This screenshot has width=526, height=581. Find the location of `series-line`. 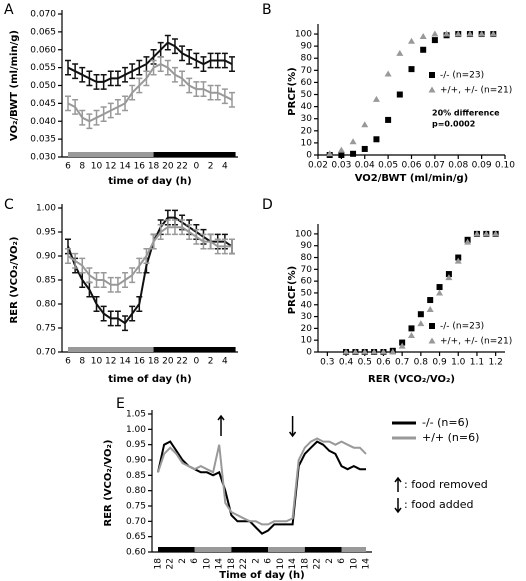

series-line is located at coordinates (150, 92).